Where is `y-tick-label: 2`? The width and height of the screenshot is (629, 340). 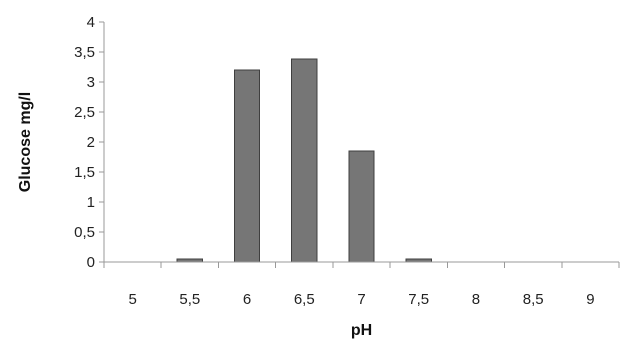
y-tick-label: 2 is located at coordinates (91, 142).